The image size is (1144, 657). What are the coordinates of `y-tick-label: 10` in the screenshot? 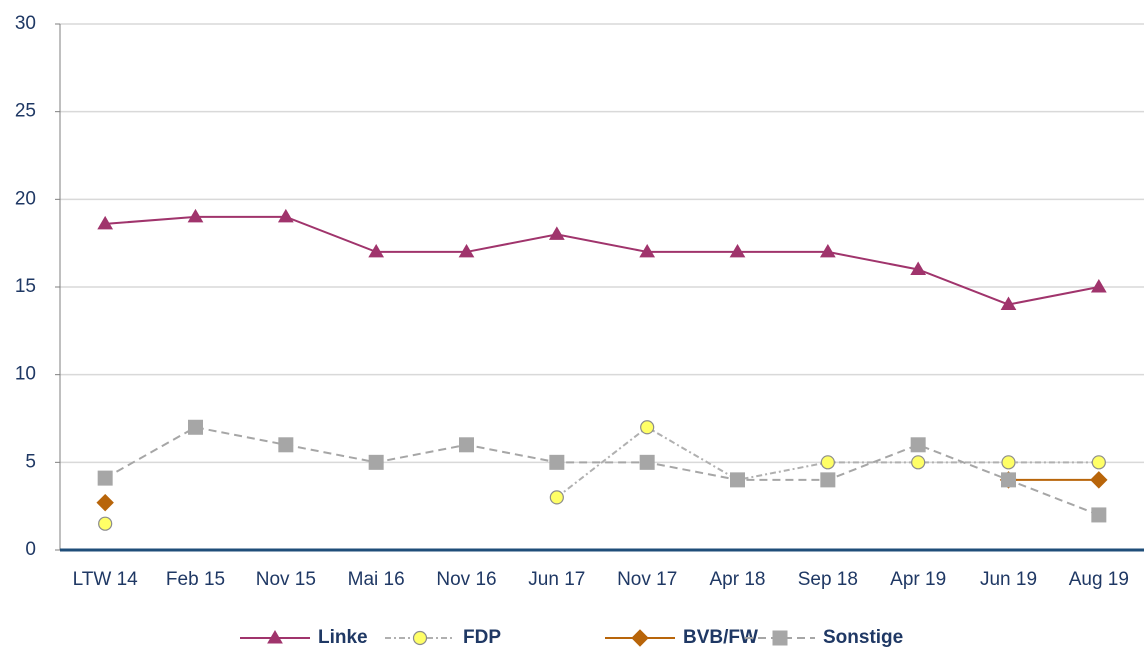 It's located at (25, 374).